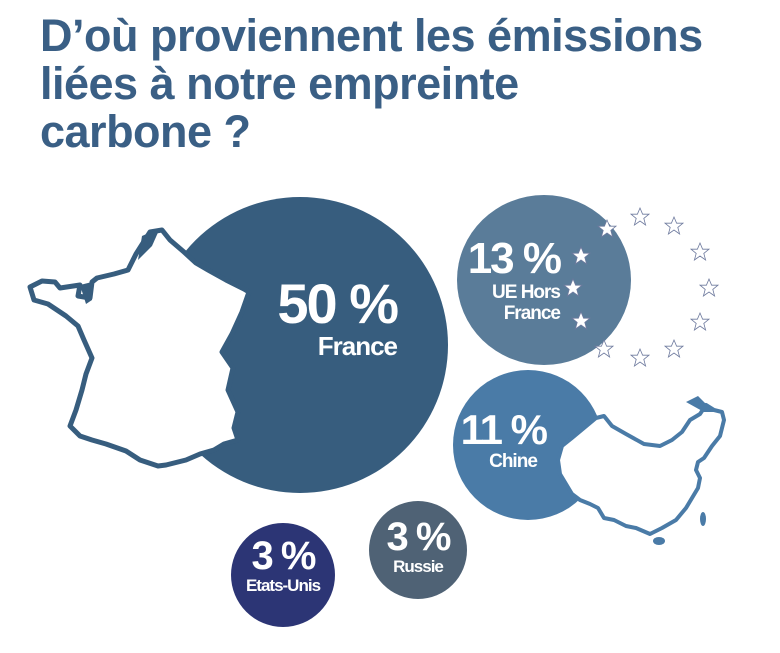 The image size is (780, 653). I want to click on label-chine: 11 % Chine, so click(499, 439).